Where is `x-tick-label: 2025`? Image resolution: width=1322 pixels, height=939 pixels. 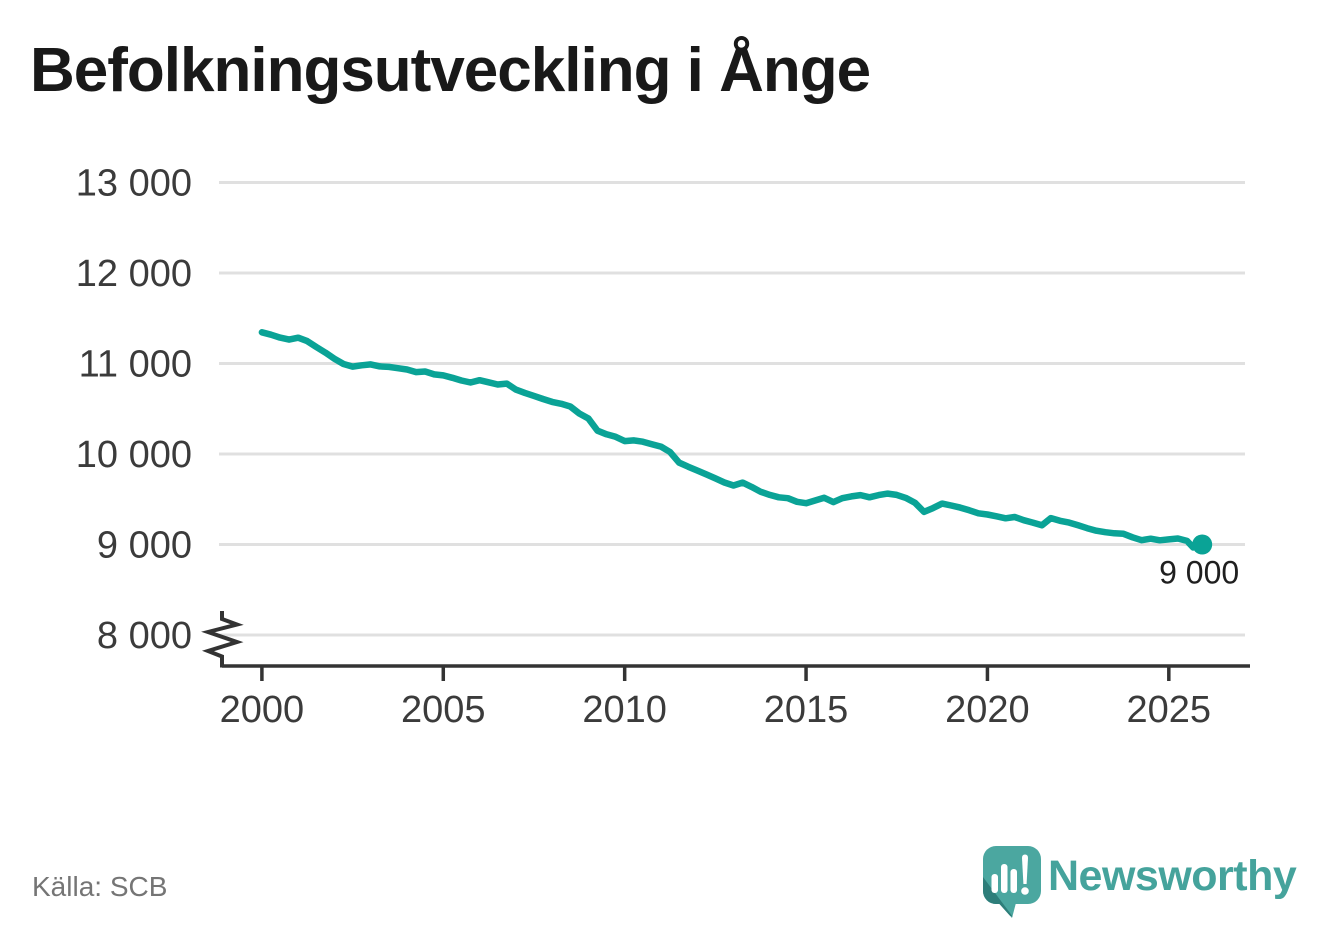
x-tick-label: 2025 is located at coordinates (1169, 710).